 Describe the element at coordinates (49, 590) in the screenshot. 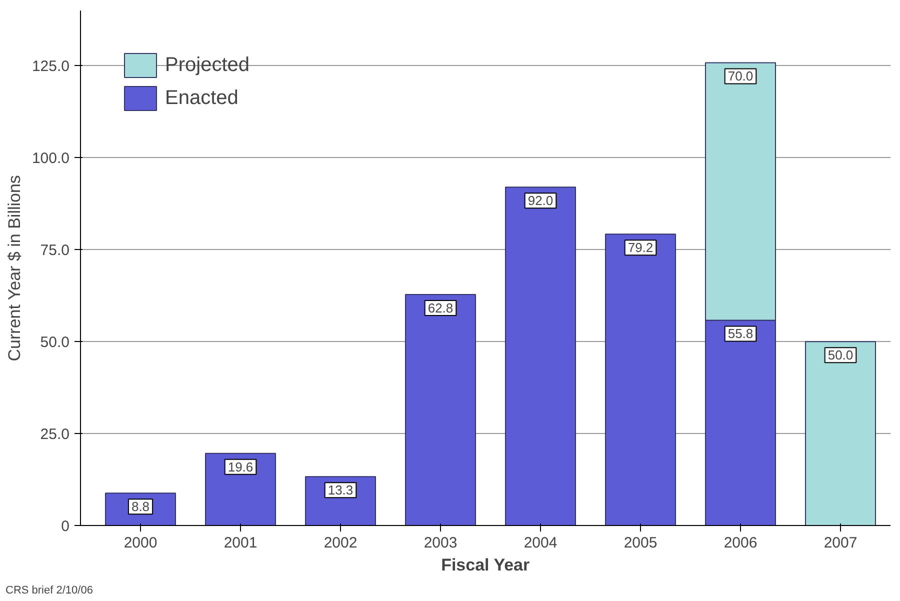

I see `text: CRS brief 2/10/06` at that location.